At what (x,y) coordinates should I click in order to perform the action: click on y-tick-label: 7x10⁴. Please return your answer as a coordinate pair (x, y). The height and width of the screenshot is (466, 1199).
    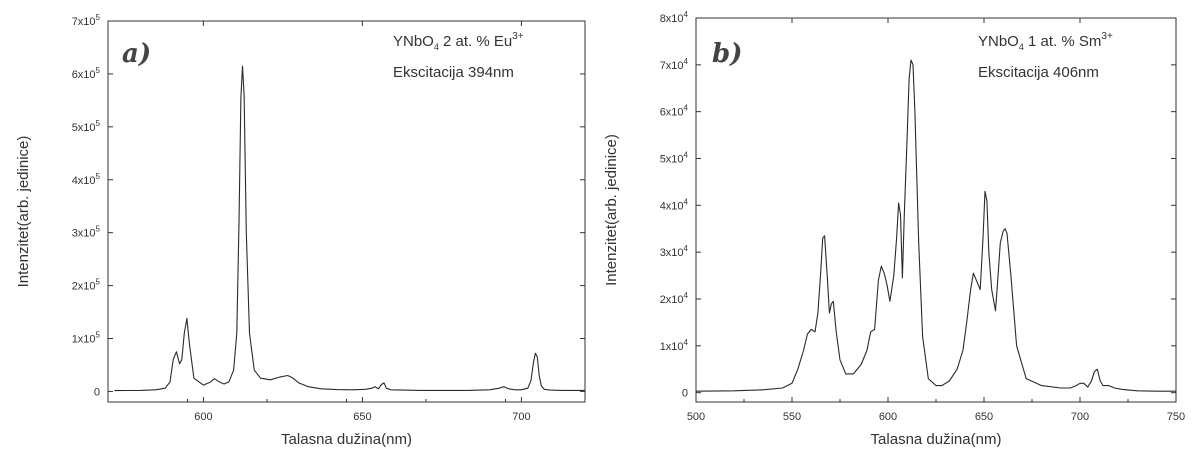
    Looking at the image, I should click on (674, 64).